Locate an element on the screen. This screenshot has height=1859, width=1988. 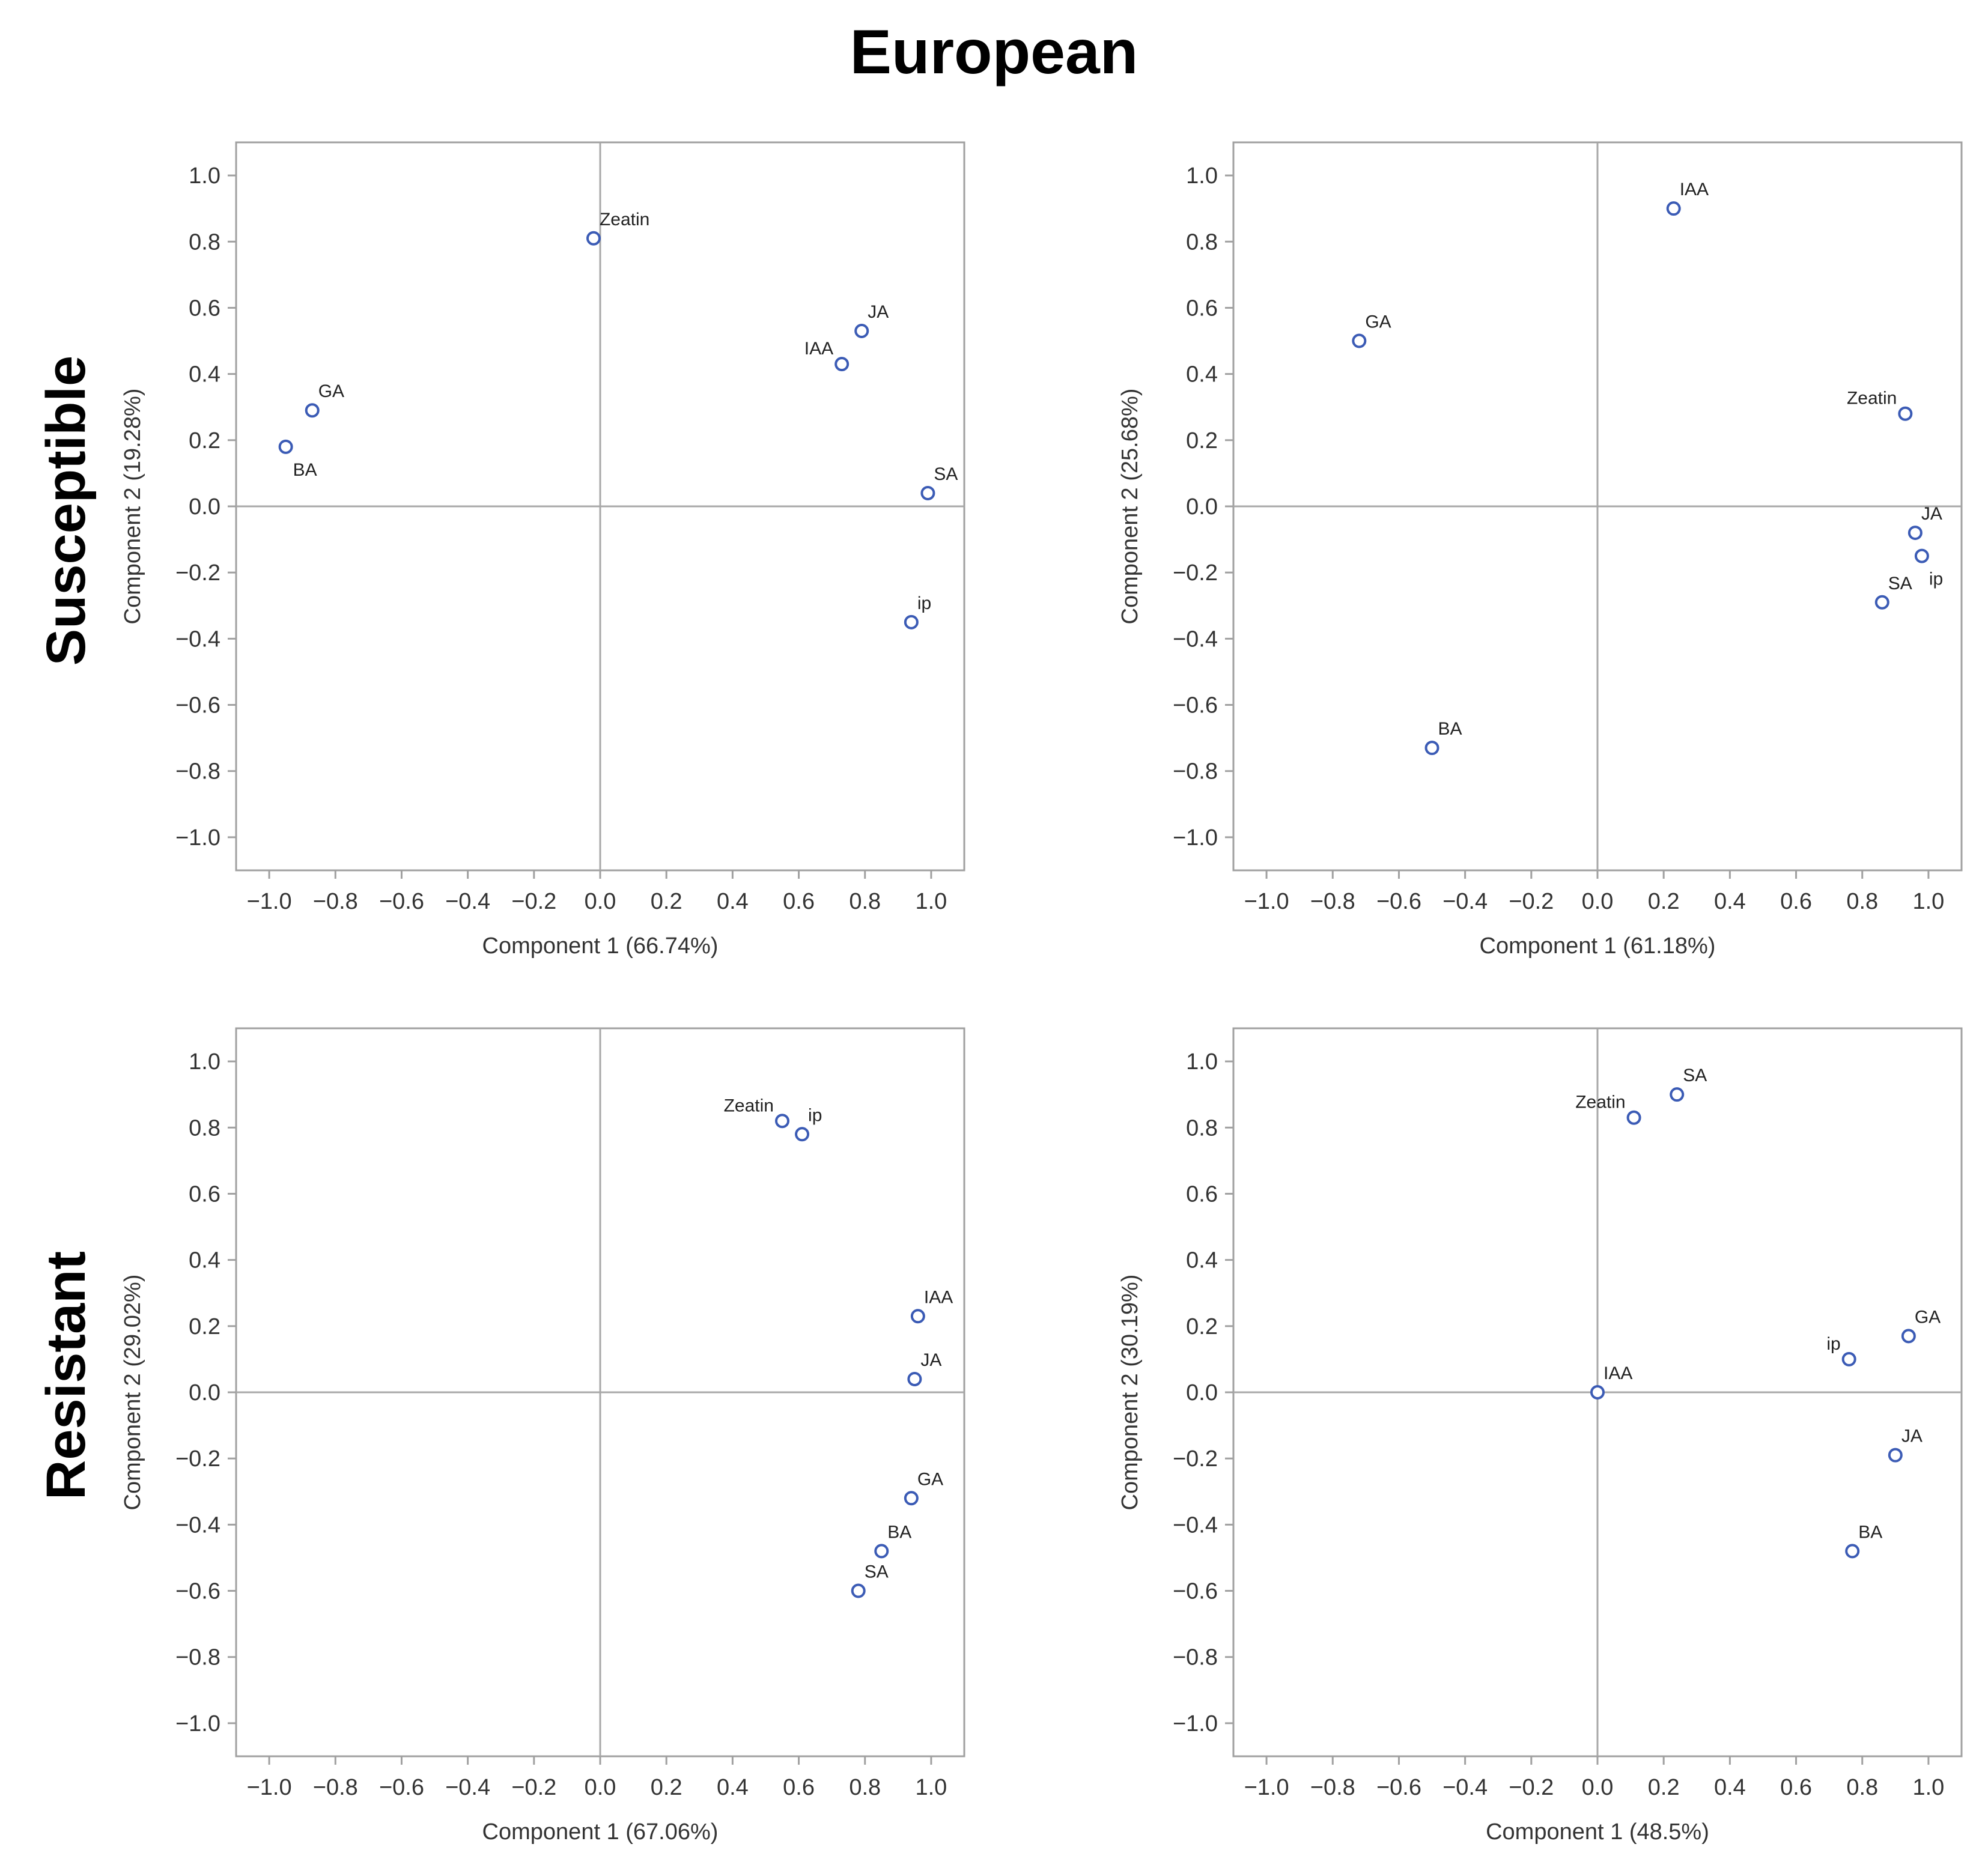
data-label-zeatin: Zeatin is located at coordinates (624, 219).